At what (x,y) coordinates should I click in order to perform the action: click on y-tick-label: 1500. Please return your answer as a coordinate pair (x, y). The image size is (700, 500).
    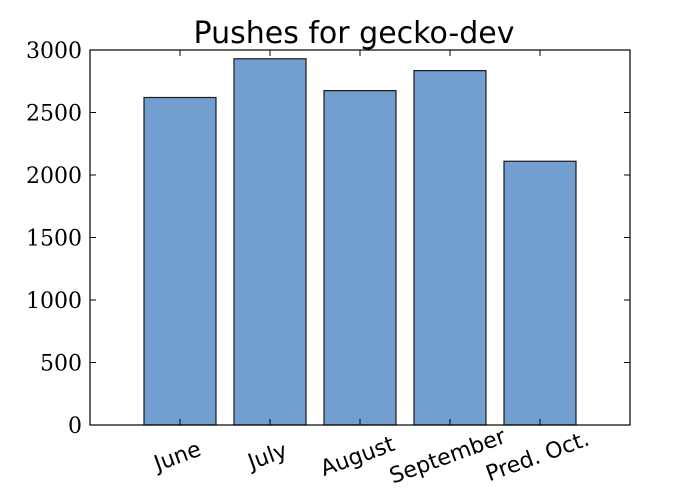
    Looking at the image, I should click on (54, 239).